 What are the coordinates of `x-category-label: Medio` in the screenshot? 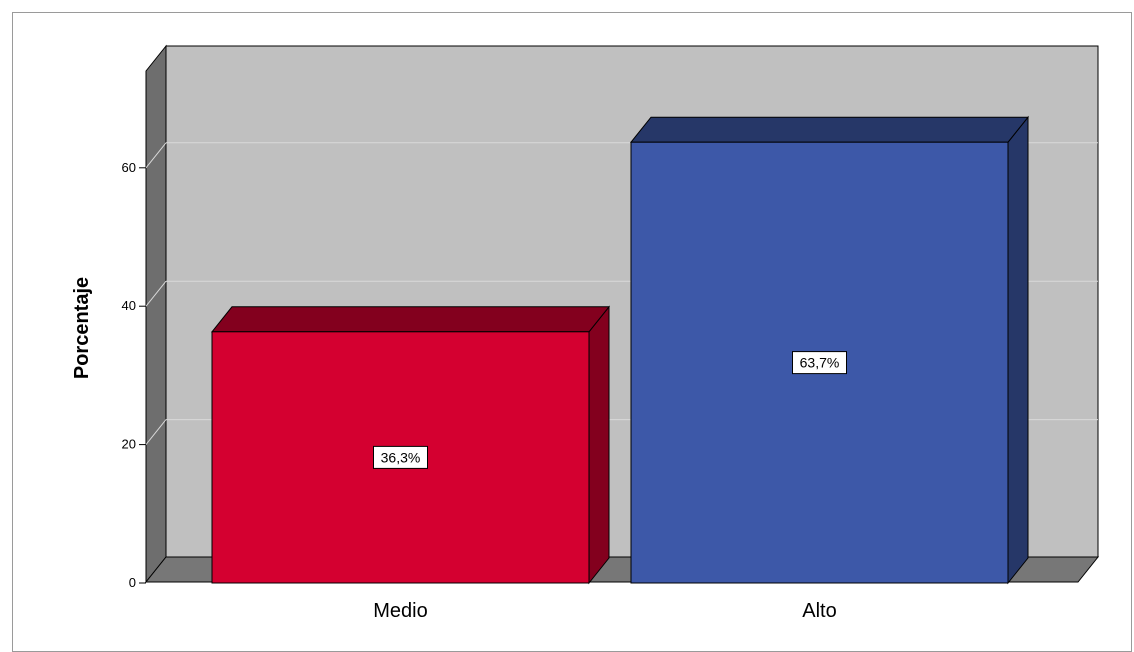 It's located at (400, 611).